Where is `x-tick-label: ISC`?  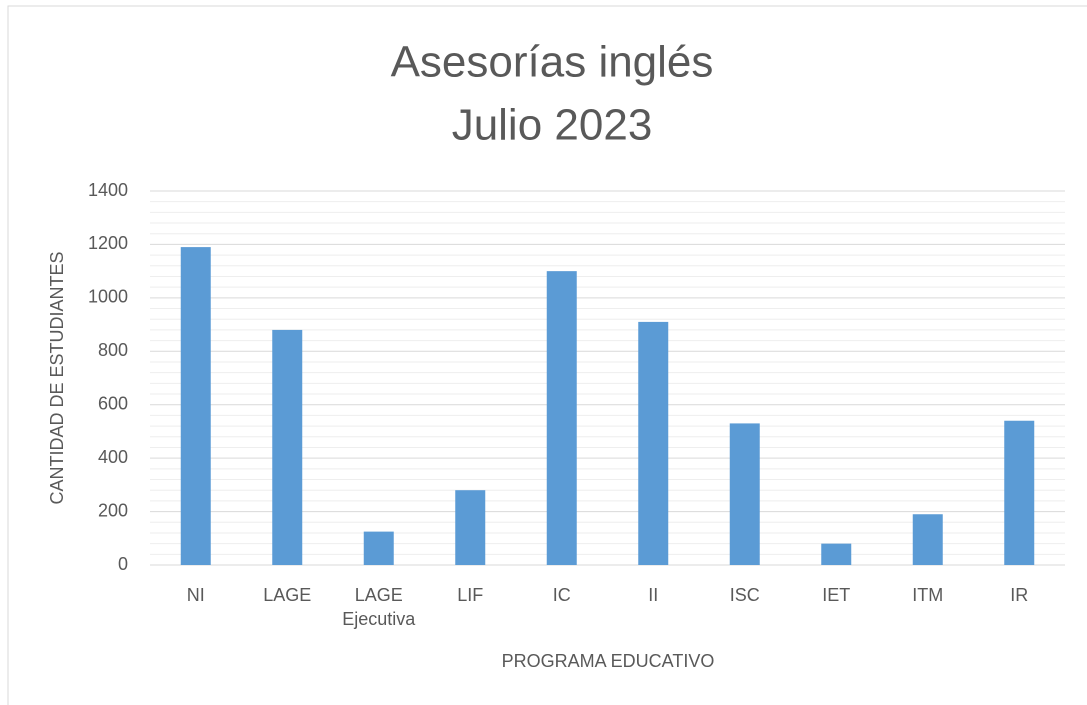 x-tick-label: ISC is located at coordinates (744, 595).